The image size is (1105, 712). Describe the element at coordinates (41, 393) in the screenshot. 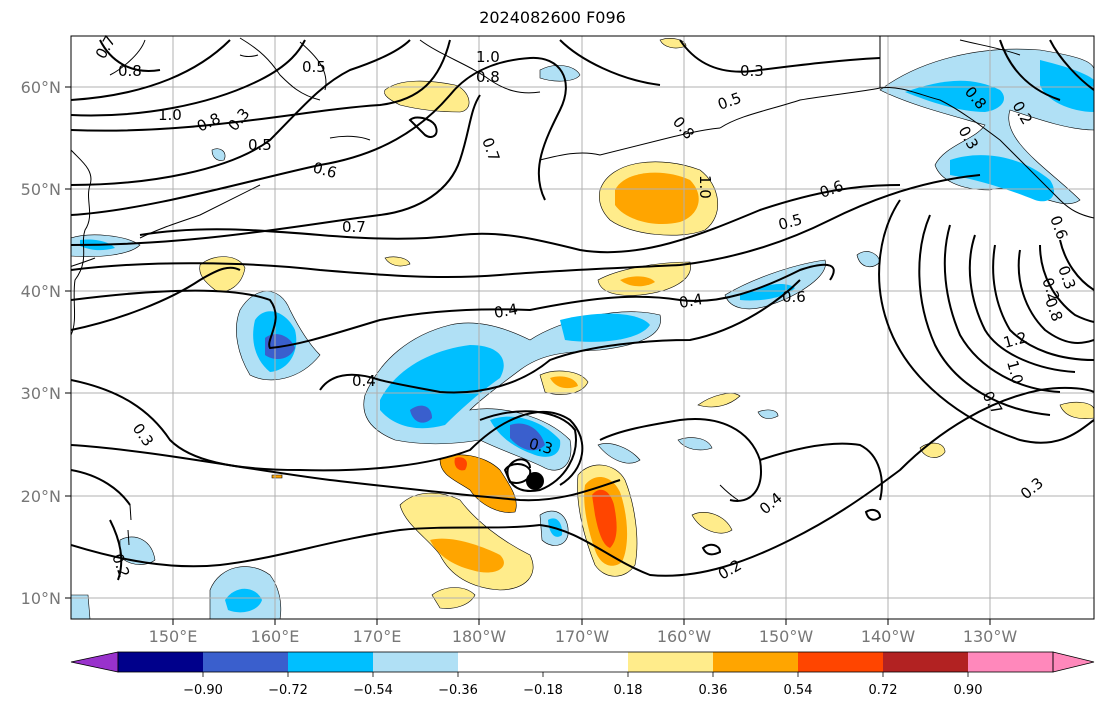

I see `lat-tick-label: 30°N` at that location.